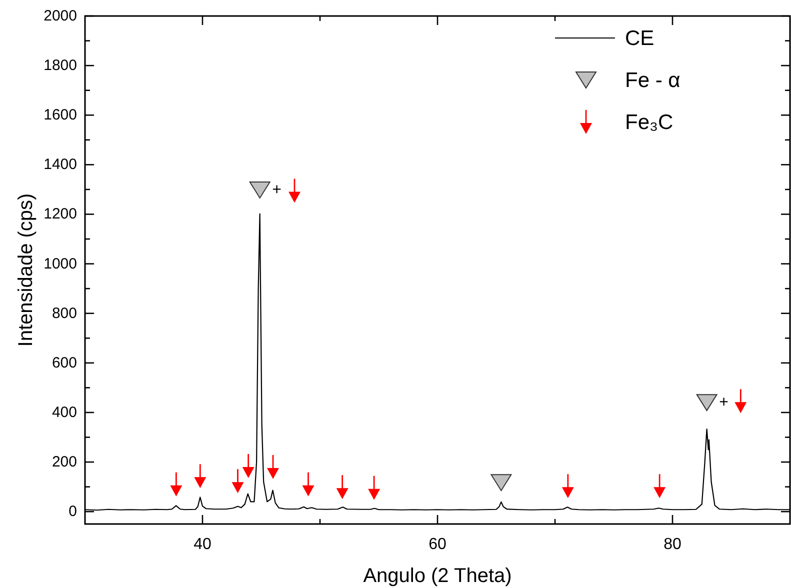  Describe the element at coordinates (673, 544) in the screenshot. I see `x-tick-label: 80` at that location.